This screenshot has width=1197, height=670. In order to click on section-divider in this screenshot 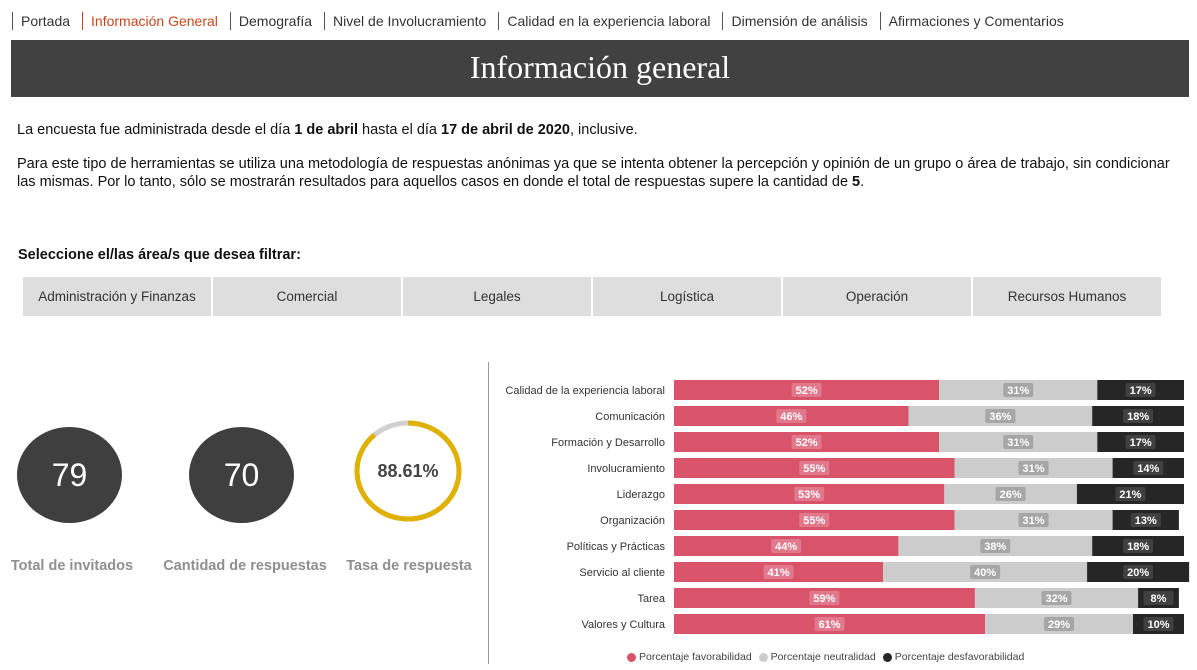, I will do `click(488, 513)`.